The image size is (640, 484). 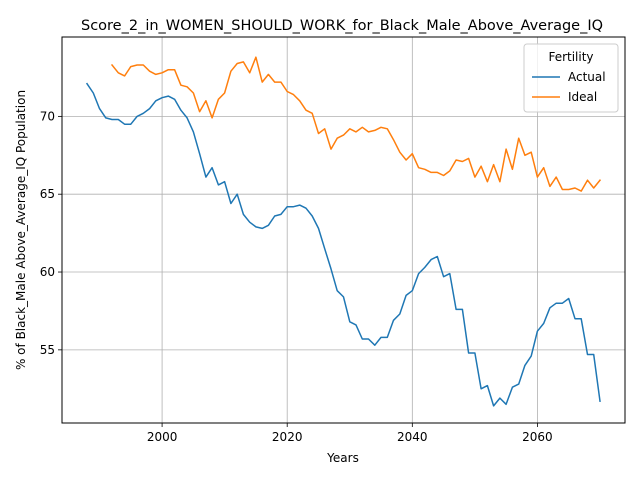 What do you see at coordinates (582, 97) in the screenshot?
I see `legend-label-ideal: Ideal` at bounding box center [582, 97].